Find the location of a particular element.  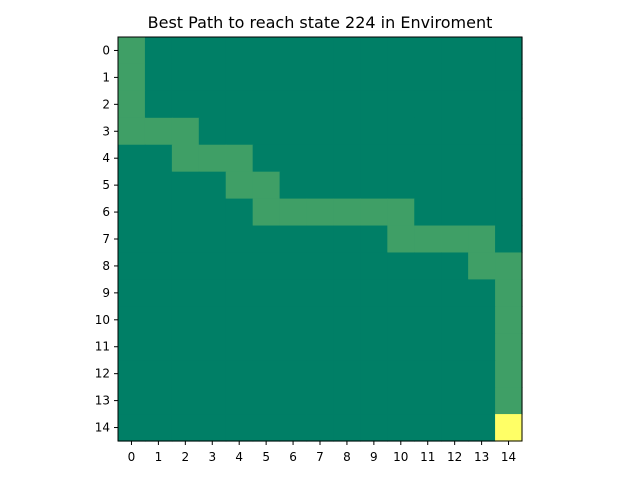

cell-r12-c12-background is located at coordinates (455, 374).